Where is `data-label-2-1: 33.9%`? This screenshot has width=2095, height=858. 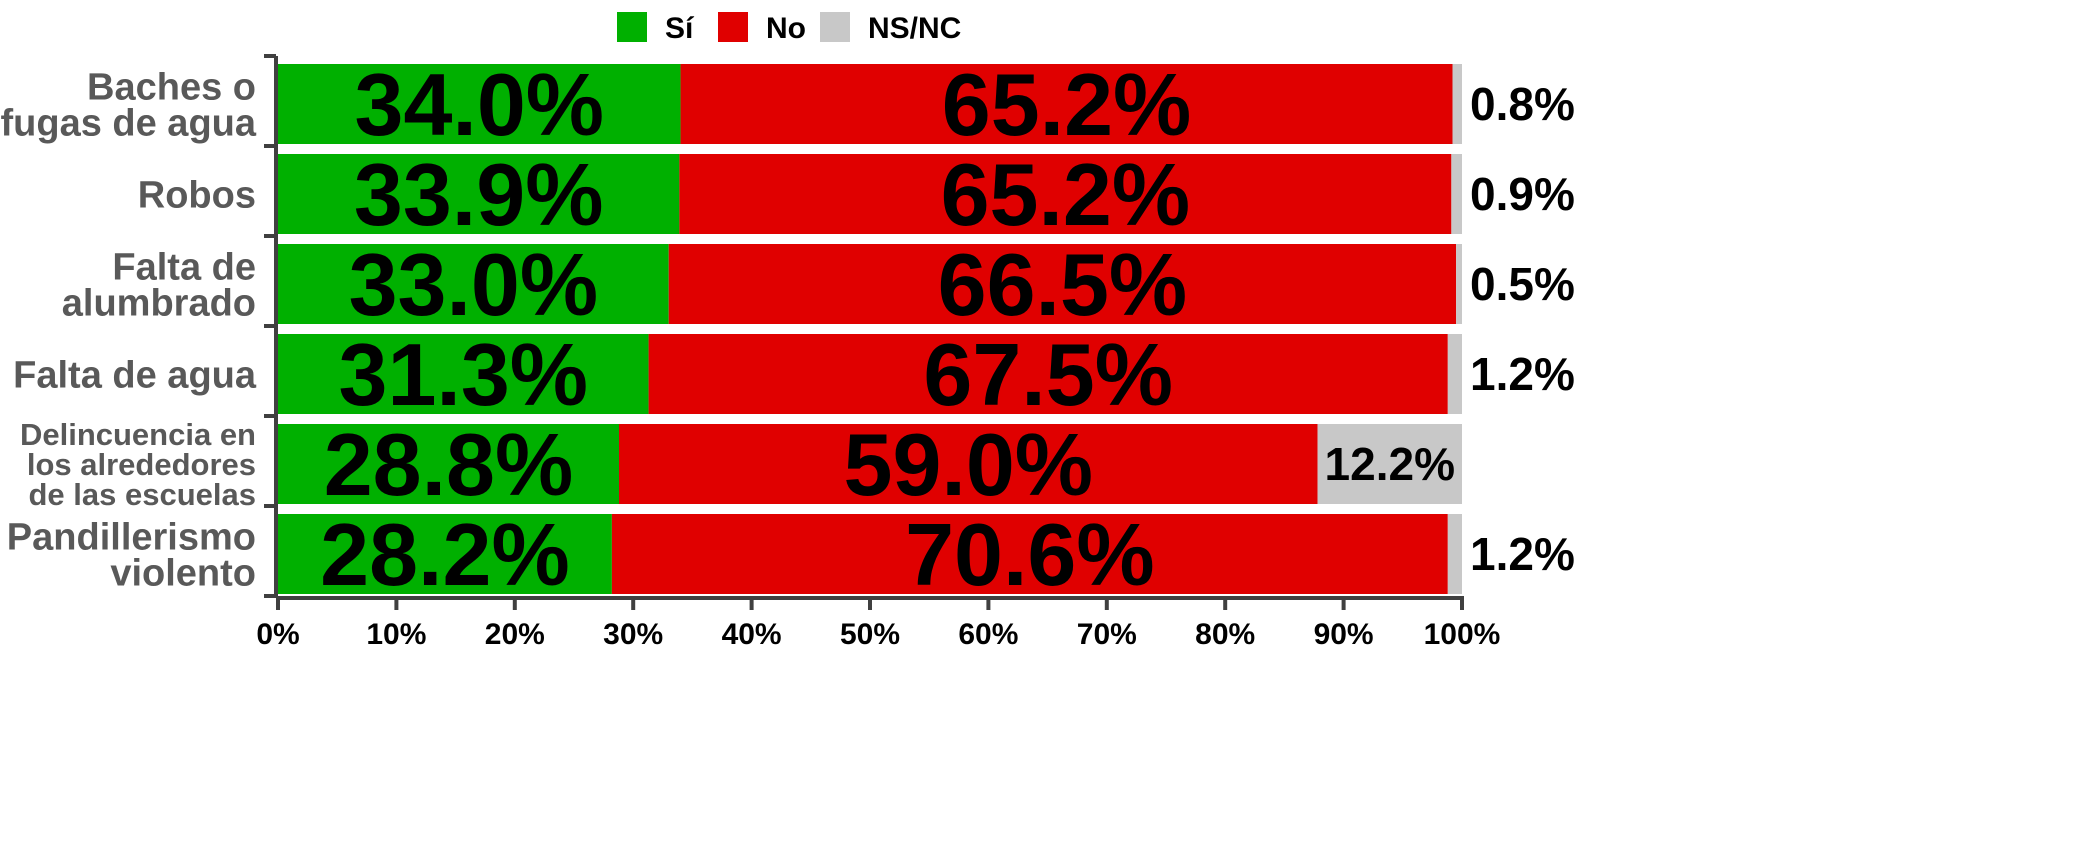 data-label-2-1: 33.9% is located at coordinates (479, 194).